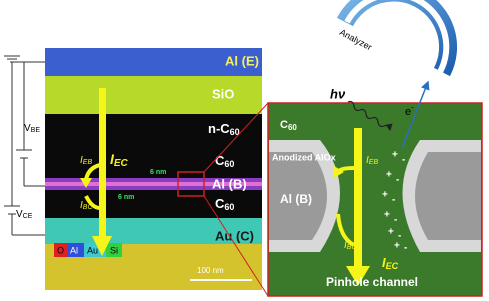 The width and height of the screenshot is (489, 301). I want to click on legend-item: O, so click(60, 250).